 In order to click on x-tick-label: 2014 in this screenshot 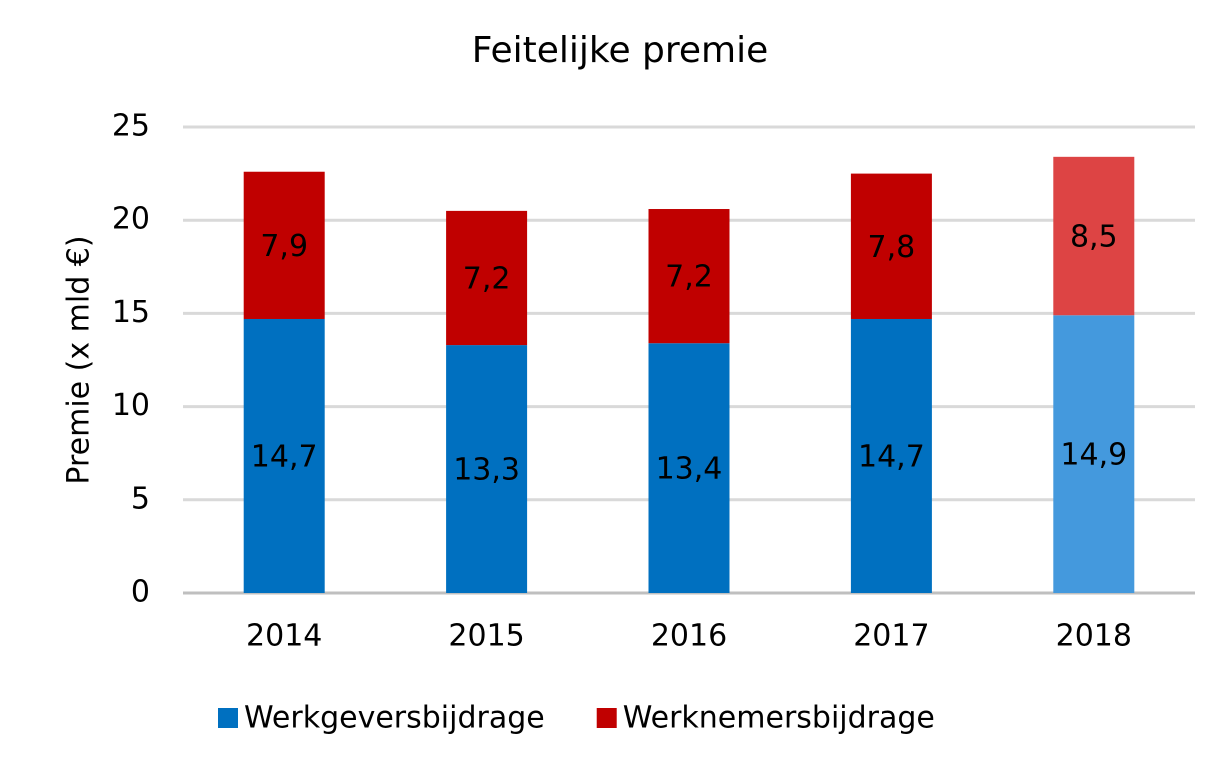, I will do `click(284, 636)`.